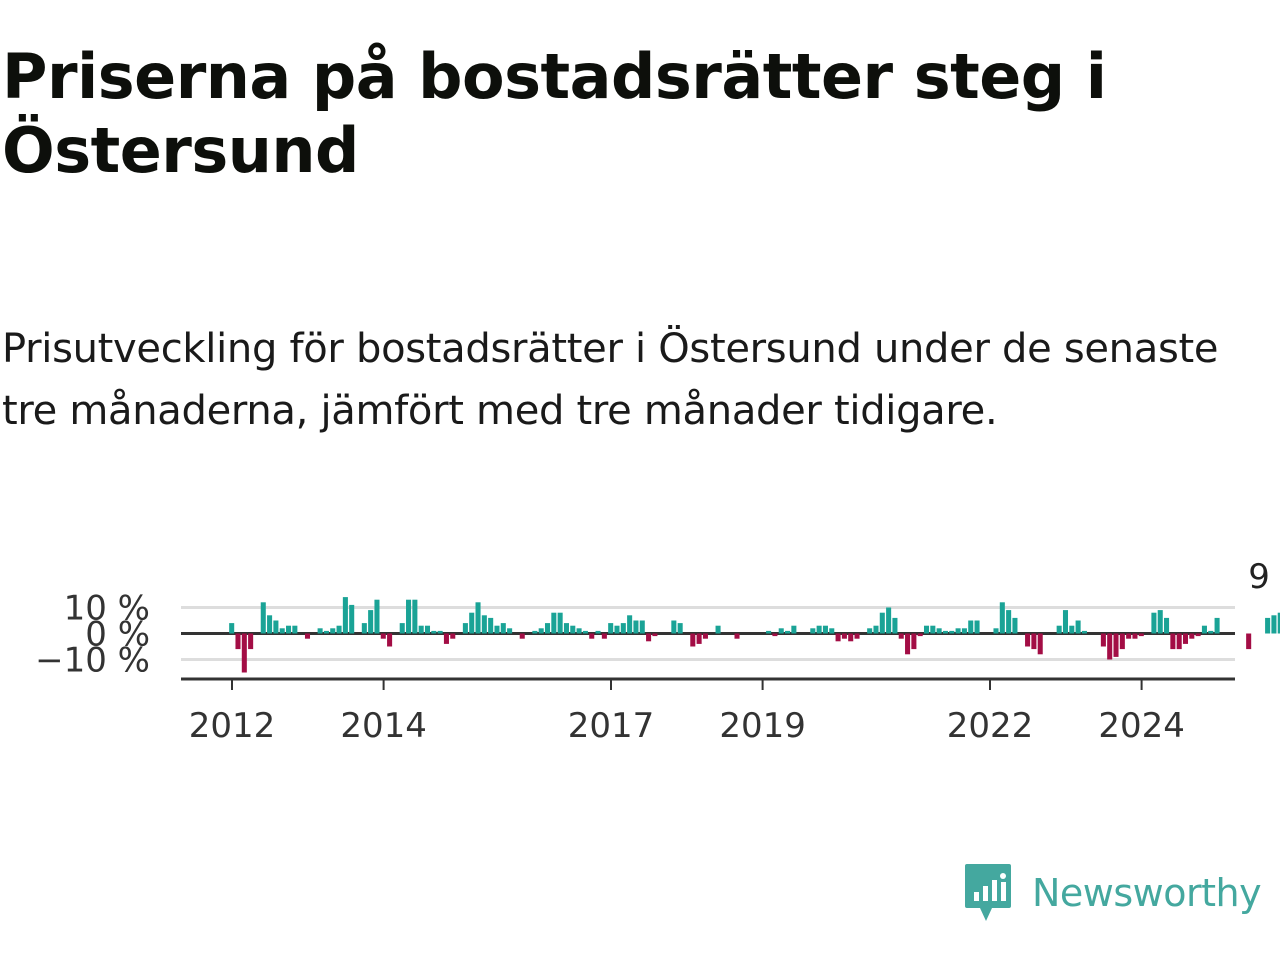 The image size is (1280, 960). Describe the element at coordinates (1264, 577) in the screenshot. I see `annotations: 9 %` at that location.